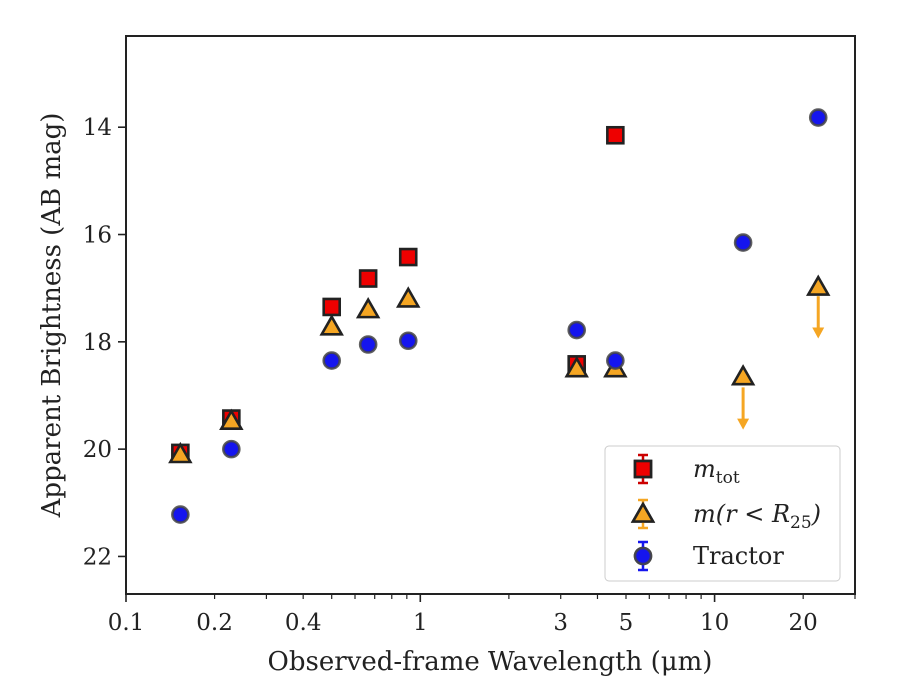 The width and height of the screenshot is (900, 700). What do you see at coordinates (803, 623) in the screenshot?
I see `x-tick-label: 20` at bounding box center [803, 623].